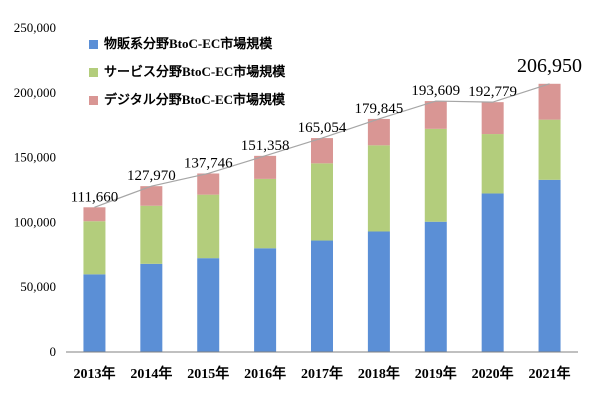 Image resolution: width=600 pixels, height=400 pixels. Describe the element at coordinates (322, 296) in the screenshot. I see `bar-segment-series0-2017年` at that location.